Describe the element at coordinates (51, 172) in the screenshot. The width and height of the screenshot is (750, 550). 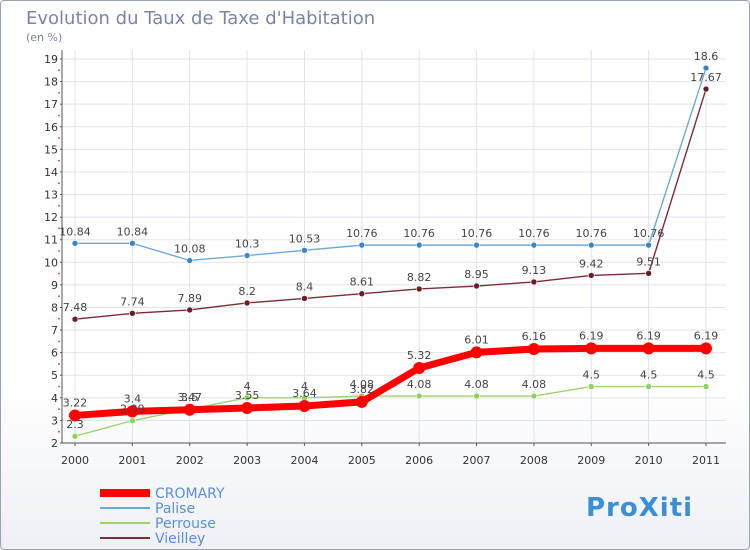
I see `y-tick-label: 14` at that location.